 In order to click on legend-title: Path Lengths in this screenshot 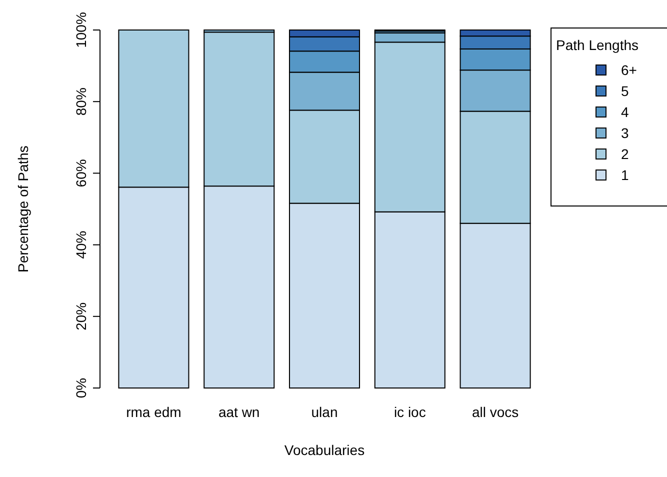, I will do `click(597, 45)`.